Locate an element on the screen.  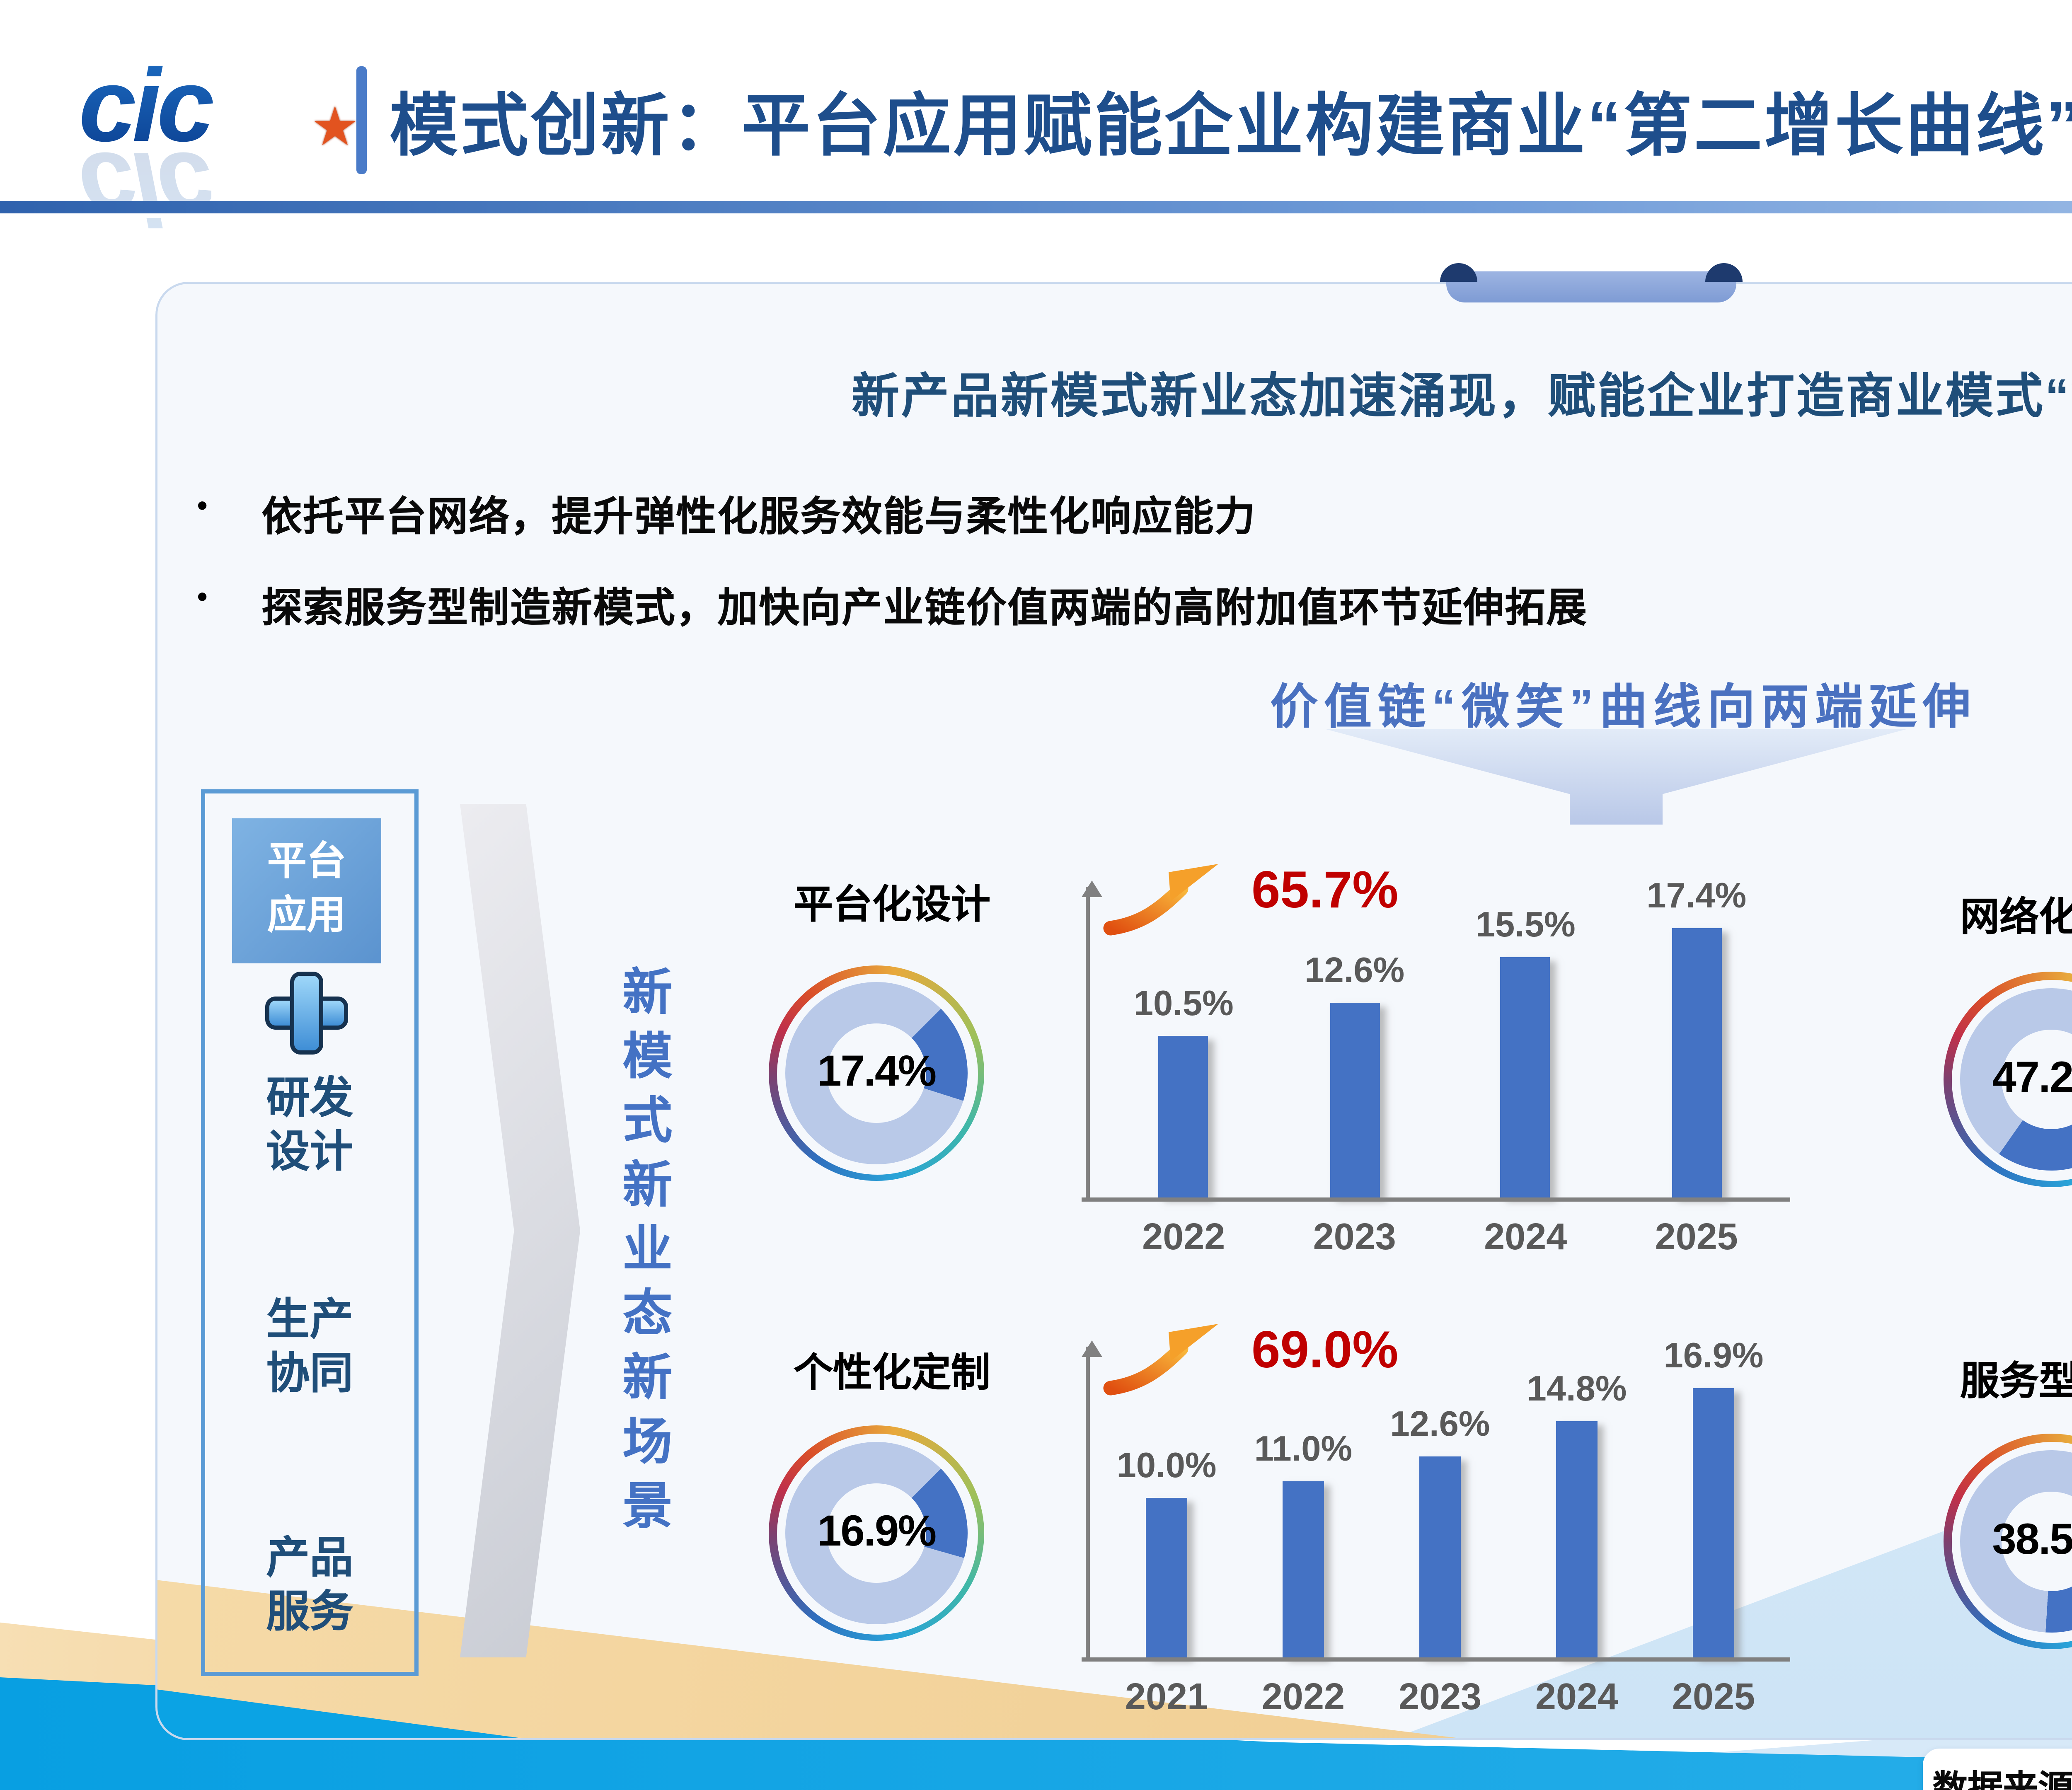
x-tick-label: 2021 is located at coordinates (1166, 1696).